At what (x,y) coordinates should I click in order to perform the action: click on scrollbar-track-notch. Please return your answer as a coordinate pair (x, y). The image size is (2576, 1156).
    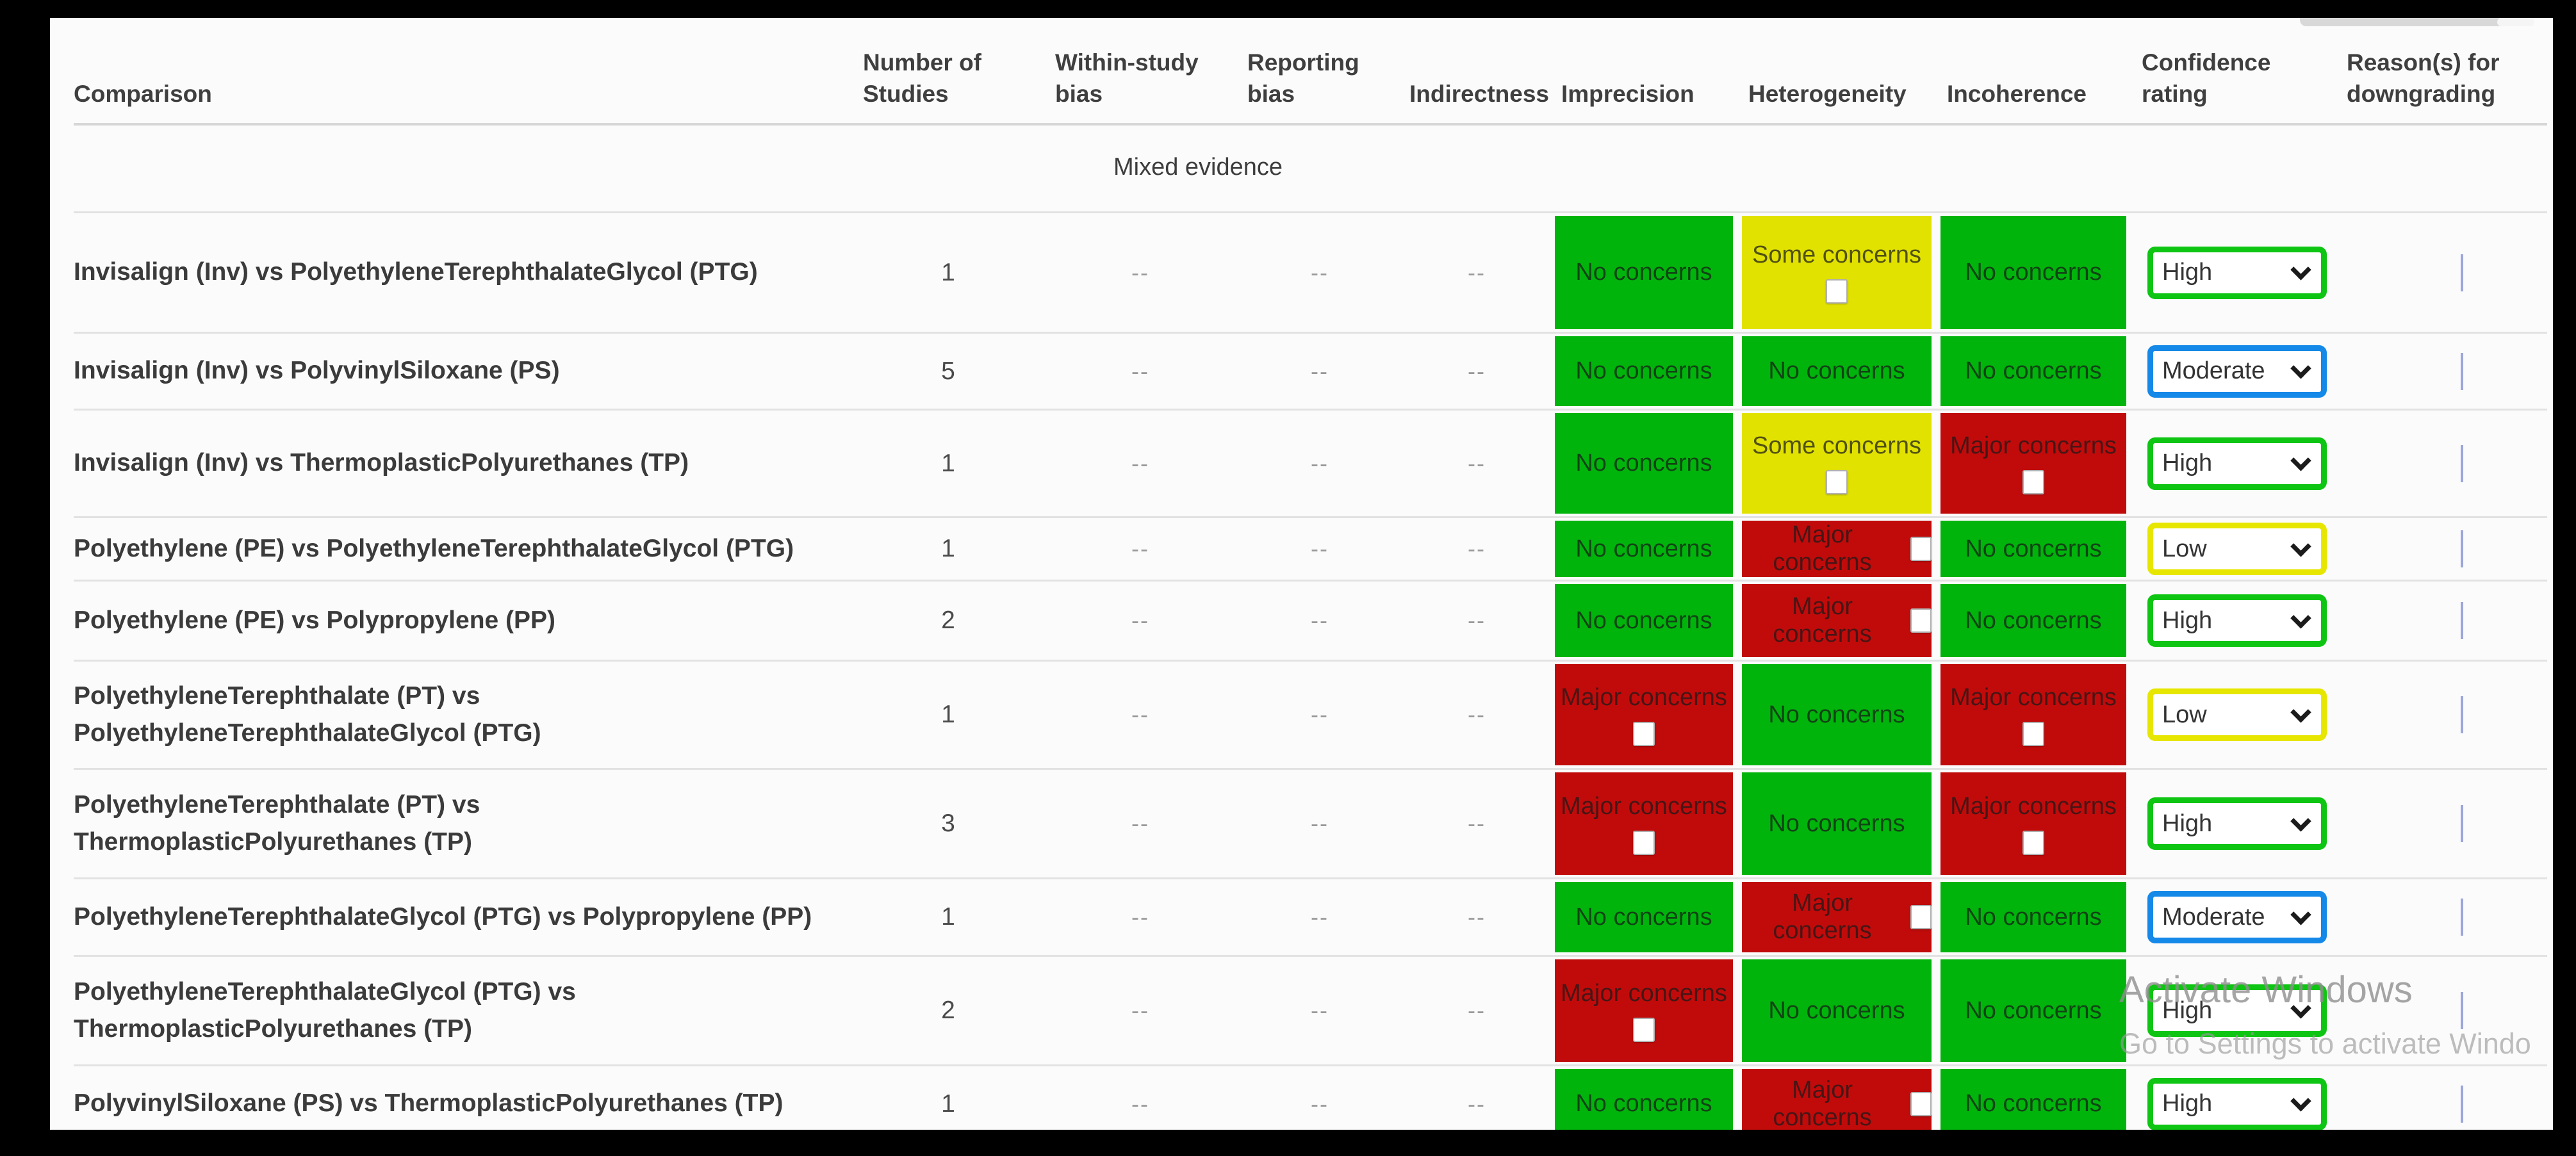
    Looking at the image, I should click on (2515, 22).